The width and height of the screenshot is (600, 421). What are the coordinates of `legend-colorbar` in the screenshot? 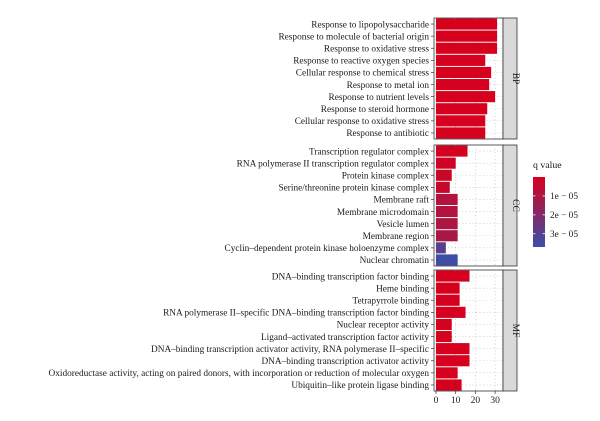 It's located at (539, 212).